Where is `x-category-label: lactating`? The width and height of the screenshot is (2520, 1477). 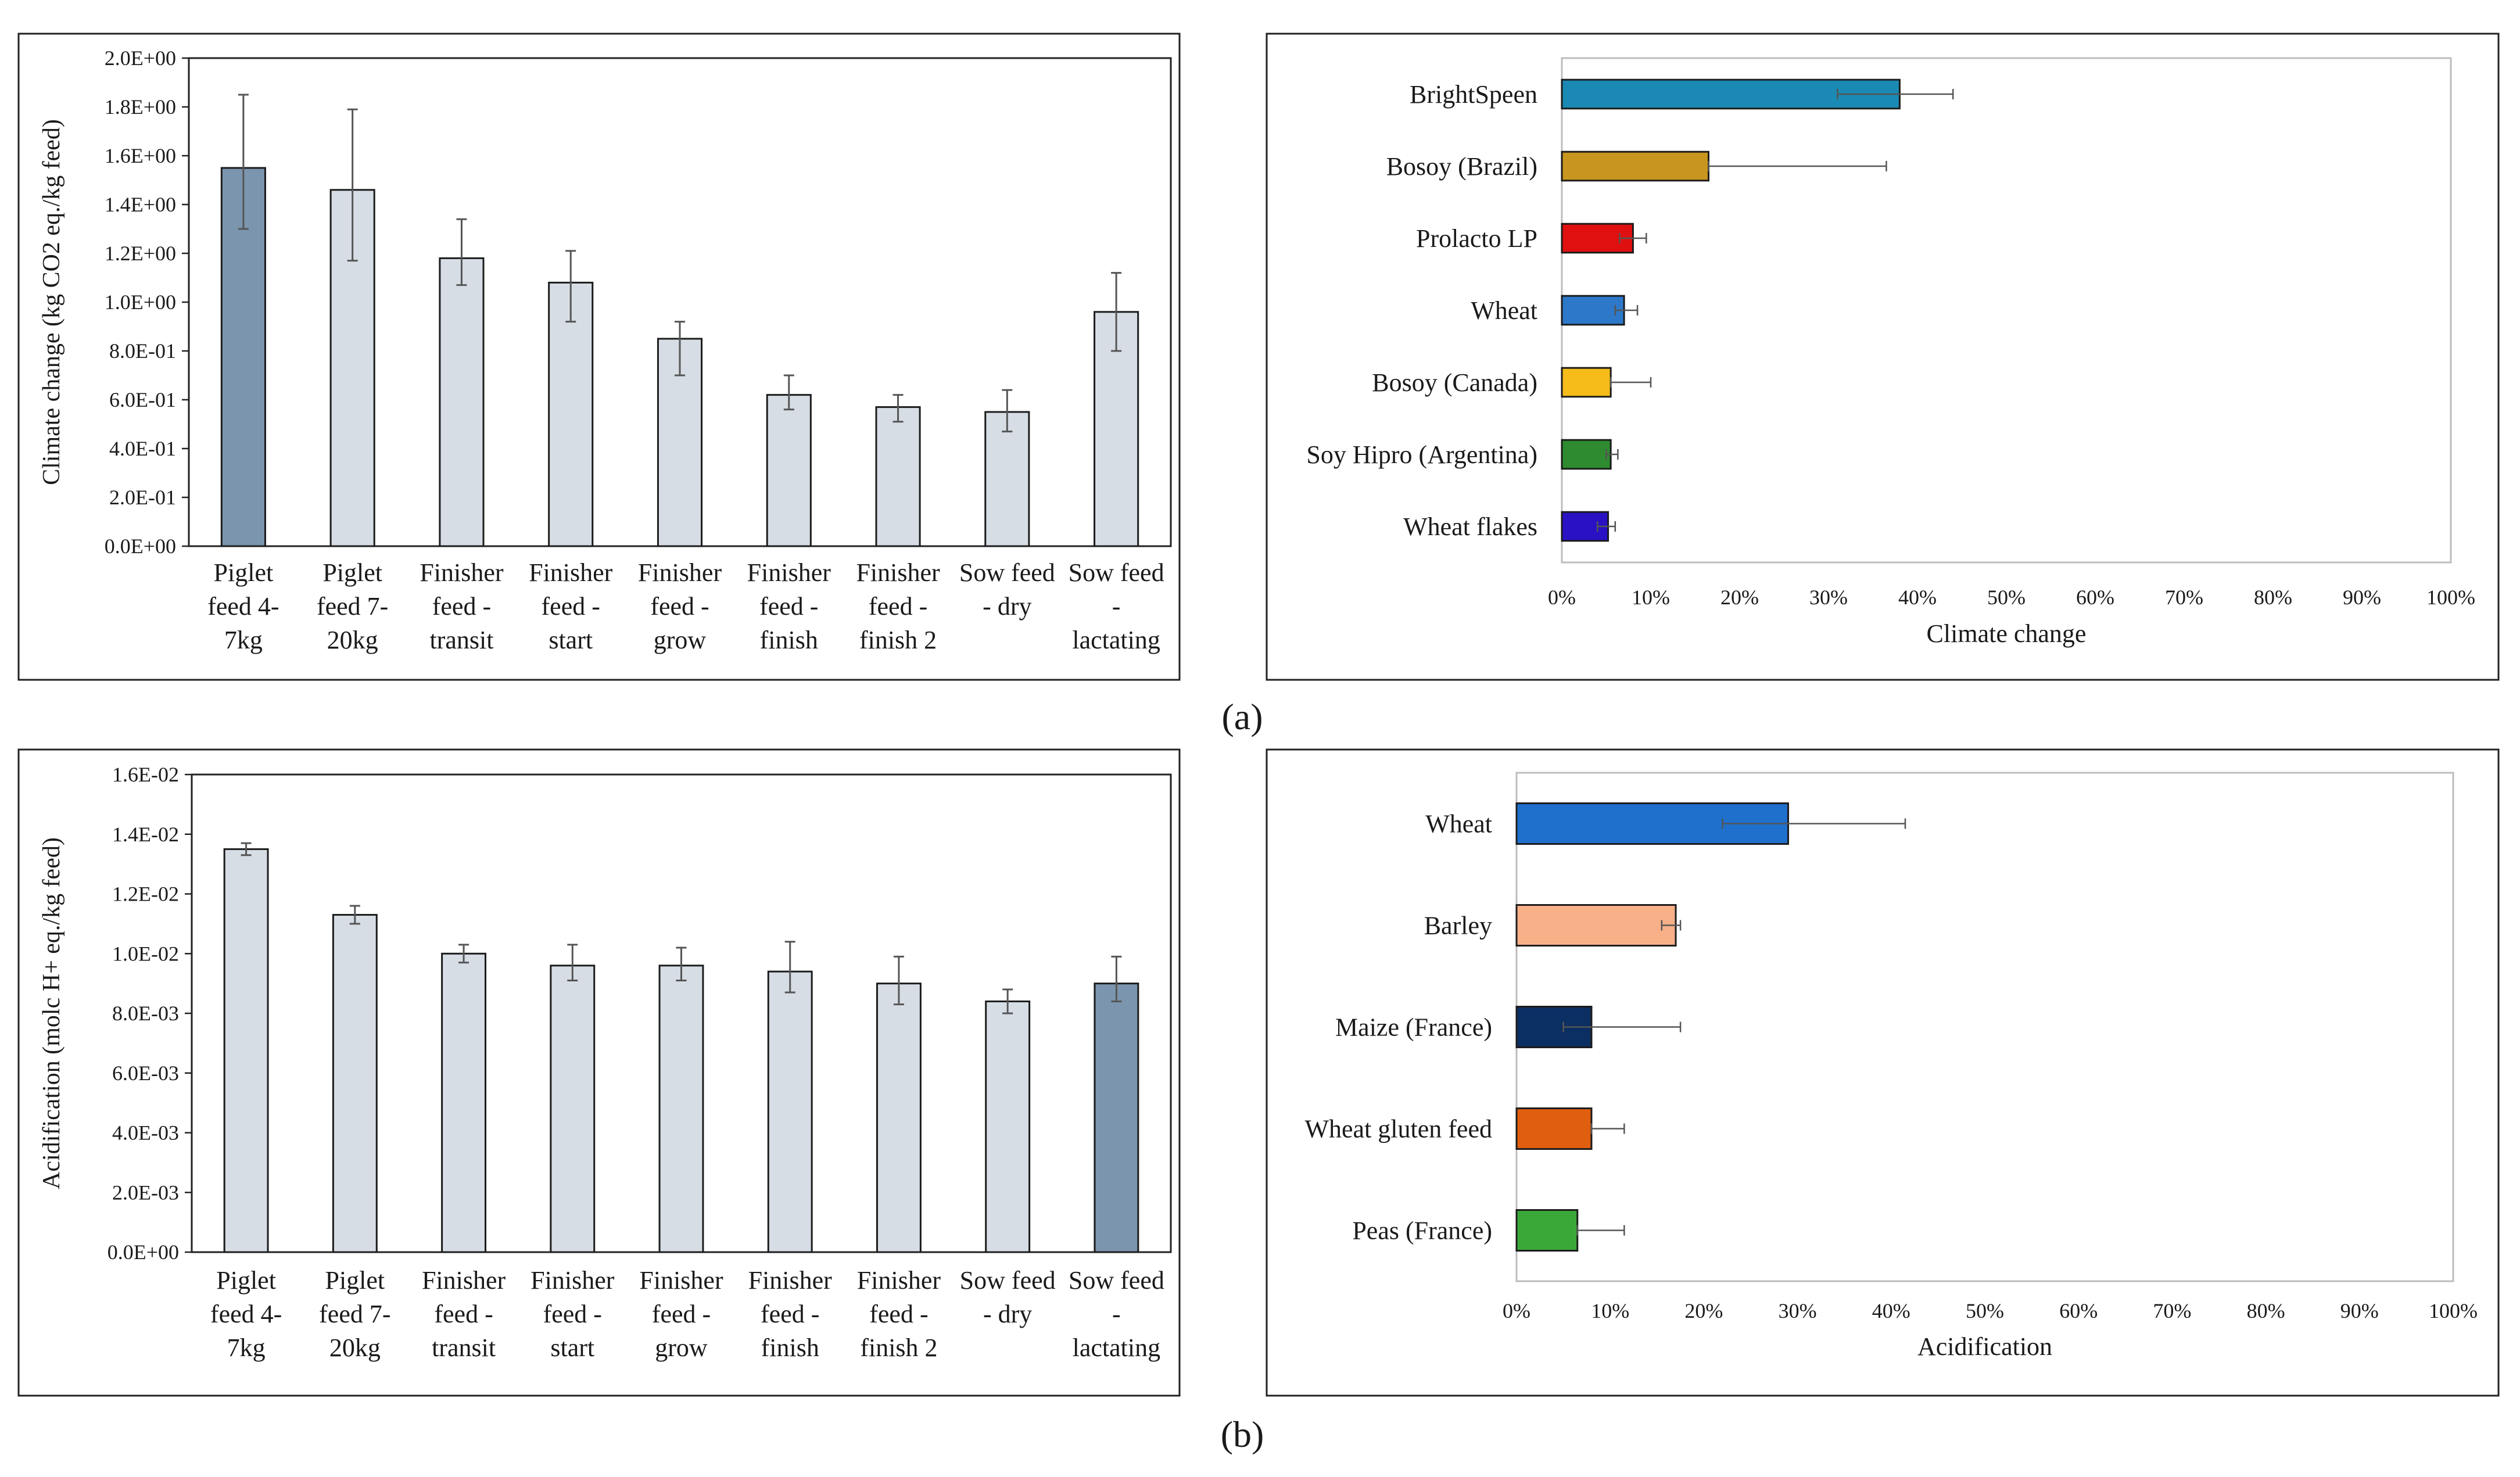
x-category-label: lactating is located at coordinates (1116, 640).